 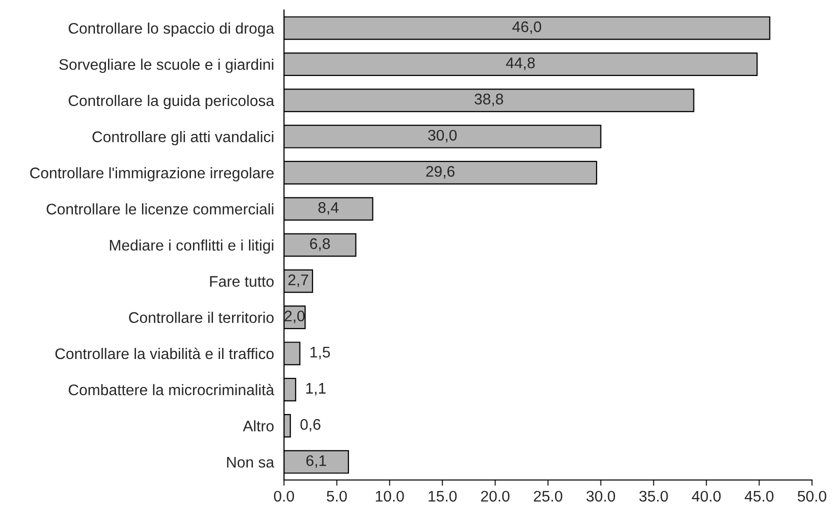 I want to click on y-tick-label: Controllare la viabilità e il traffico, so click(x=164, y=354).